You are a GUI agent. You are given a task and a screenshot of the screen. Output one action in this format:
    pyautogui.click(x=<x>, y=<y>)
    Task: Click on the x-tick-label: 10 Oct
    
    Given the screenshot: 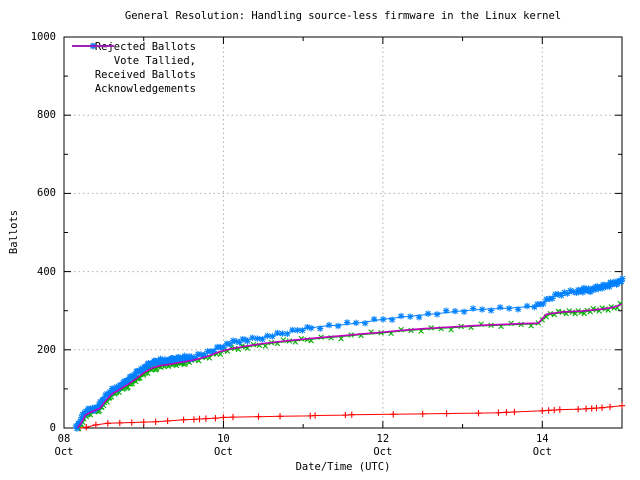 What is the action you would take?
    pyautogui.click(x=223, y=446)
    